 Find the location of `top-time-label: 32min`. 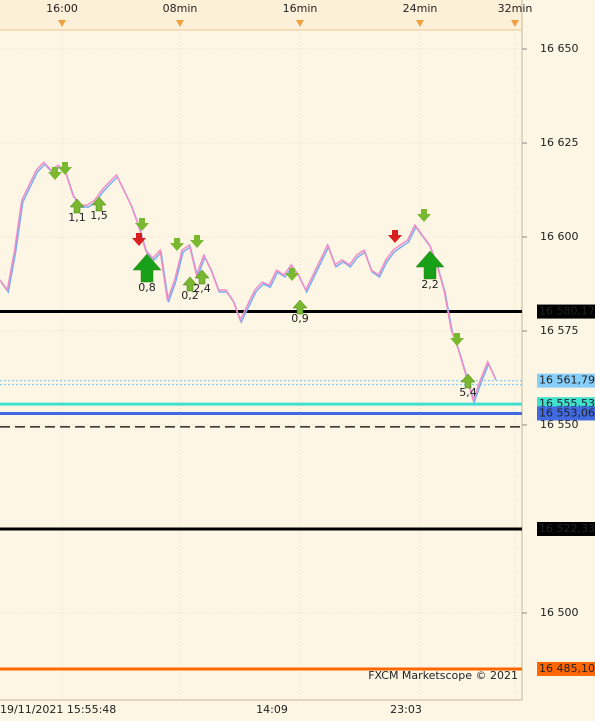

top-time-label: 32min is located at coordinates (515, 8).